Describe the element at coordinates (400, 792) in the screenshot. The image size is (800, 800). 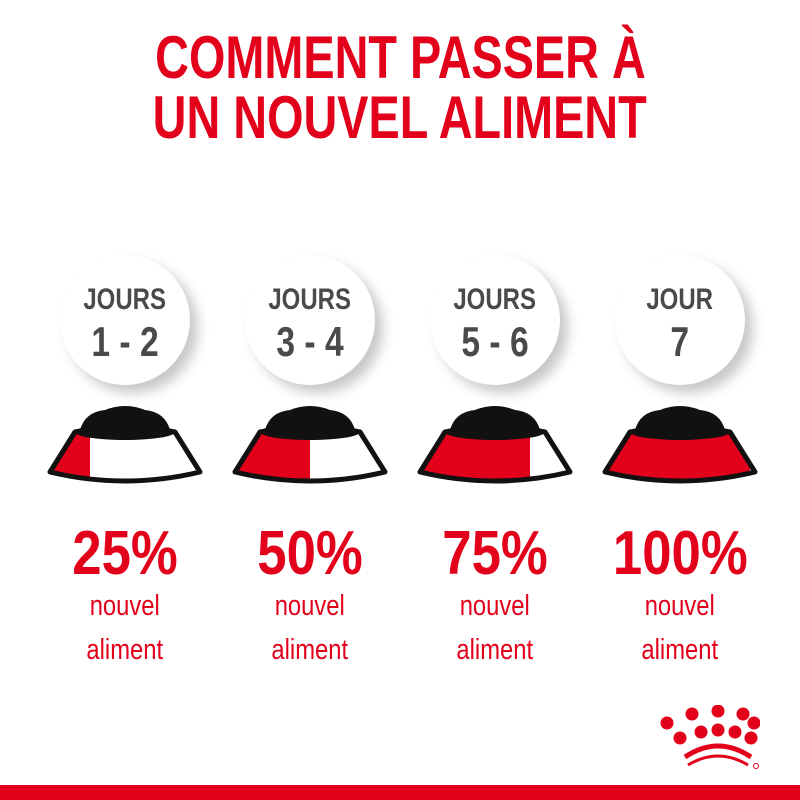
I see `bottom-red-bar` at that location.